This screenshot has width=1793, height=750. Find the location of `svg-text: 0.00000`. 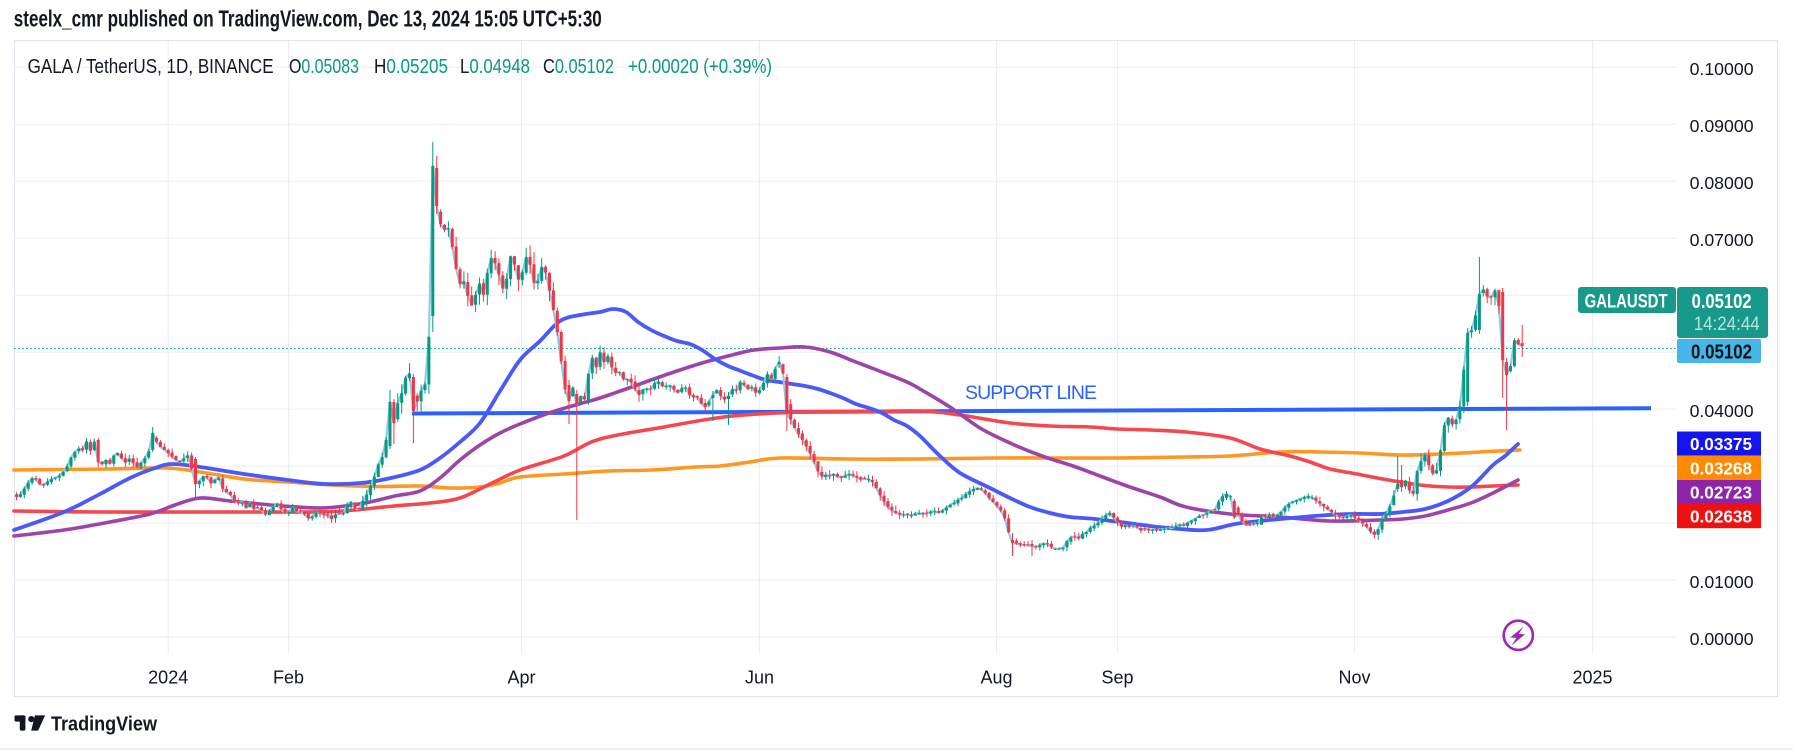

svg-text: 0.00000 is located at coordinates (1722, 639).